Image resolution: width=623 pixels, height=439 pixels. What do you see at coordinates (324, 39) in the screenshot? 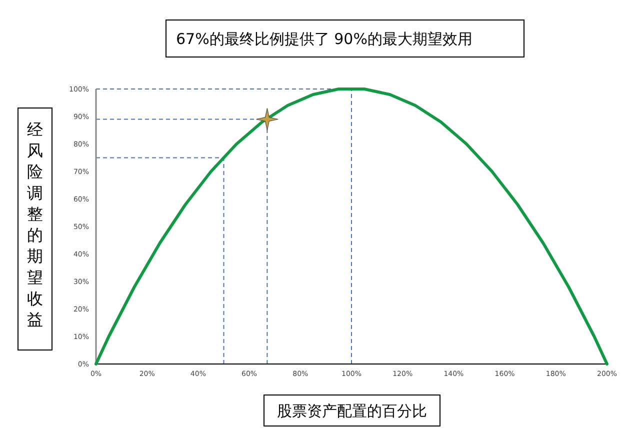
I see `chart-title: 67%的最终比例提供了 90%的最大期望效用` at bounding box center [324, 39].